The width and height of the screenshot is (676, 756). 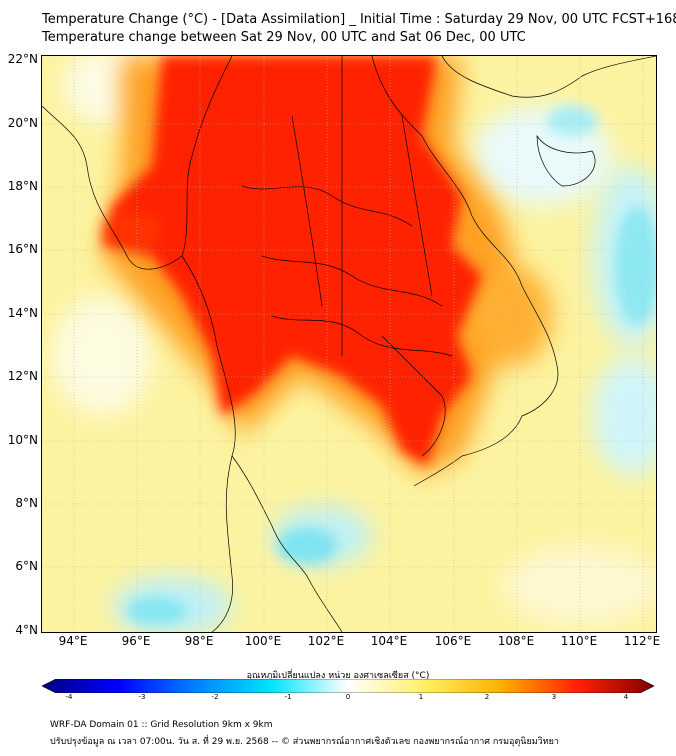 I want to click on lat-label: 4°N, so click(x=26, y=630).